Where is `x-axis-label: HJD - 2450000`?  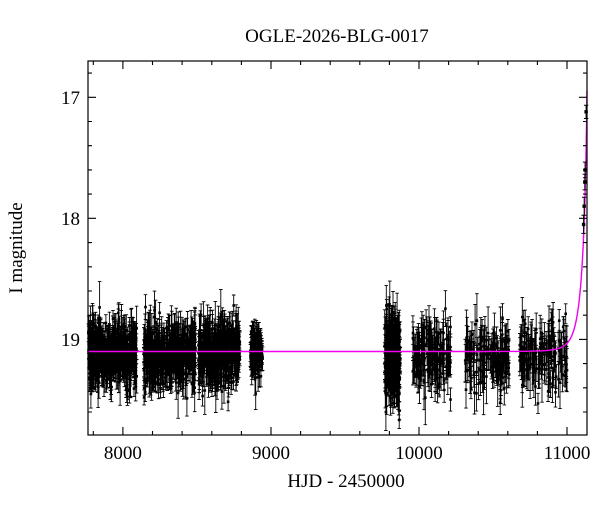 x-axis-label: HJD - 2450000 is located at coordinates (345, 481).